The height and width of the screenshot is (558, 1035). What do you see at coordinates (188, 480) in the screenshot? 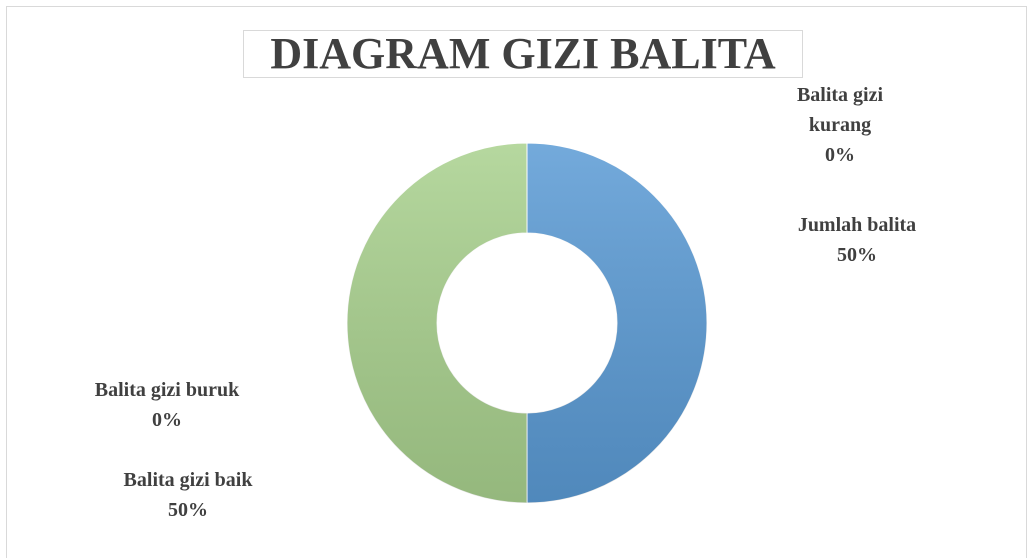
I see `category-name: Balita gizi baik` at bounding box center [188, 480].